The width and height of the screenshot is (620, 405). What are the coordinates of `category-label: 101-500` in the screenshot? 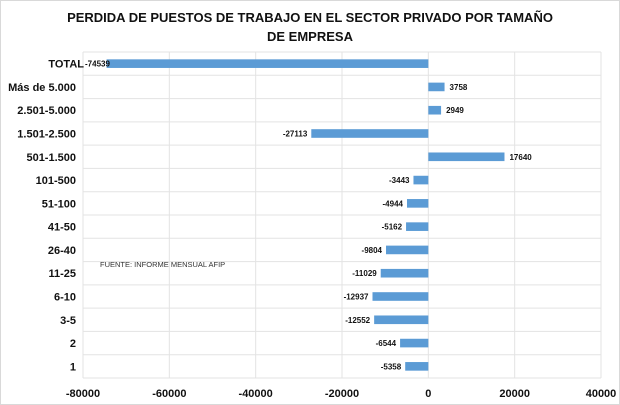 It's located at (56, 181).